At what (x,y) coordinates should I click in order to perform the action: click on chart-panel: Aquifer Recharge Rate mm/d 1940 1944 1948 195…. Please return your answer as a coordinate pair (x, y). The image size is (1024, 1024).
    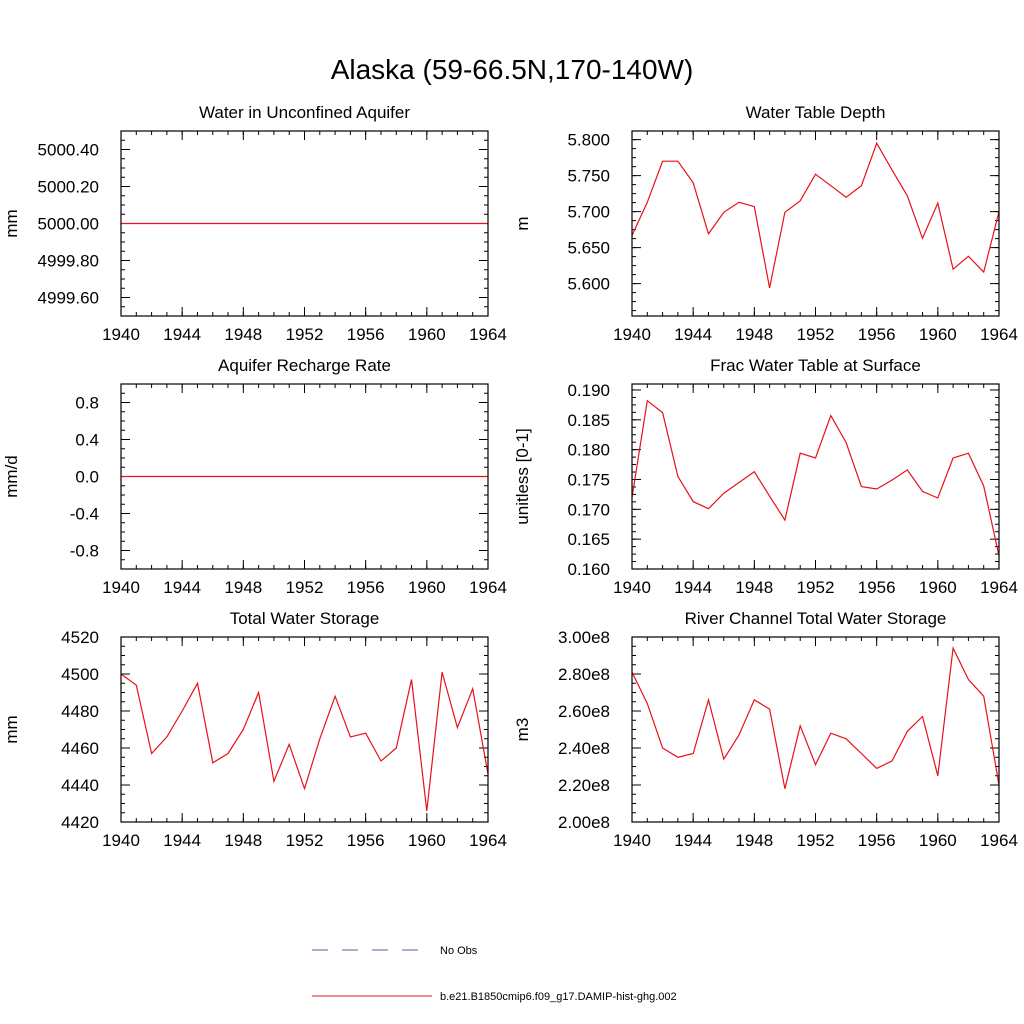
    Looking at the image, I should click on (254, 476).